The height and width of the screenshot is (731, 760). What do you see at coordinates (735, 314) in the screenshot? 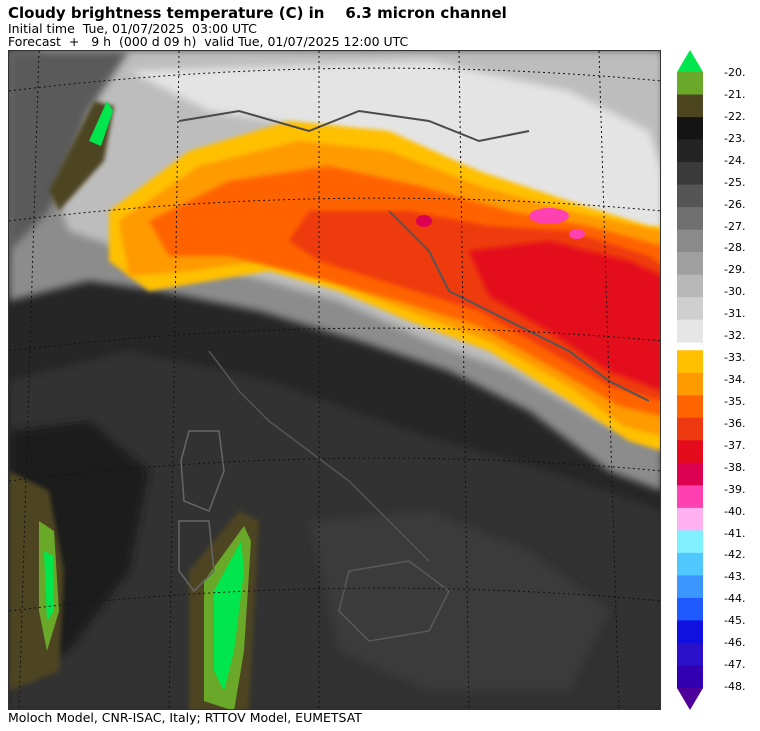
I see `colorbar-label: -31.` at bounding box center [735, 314].